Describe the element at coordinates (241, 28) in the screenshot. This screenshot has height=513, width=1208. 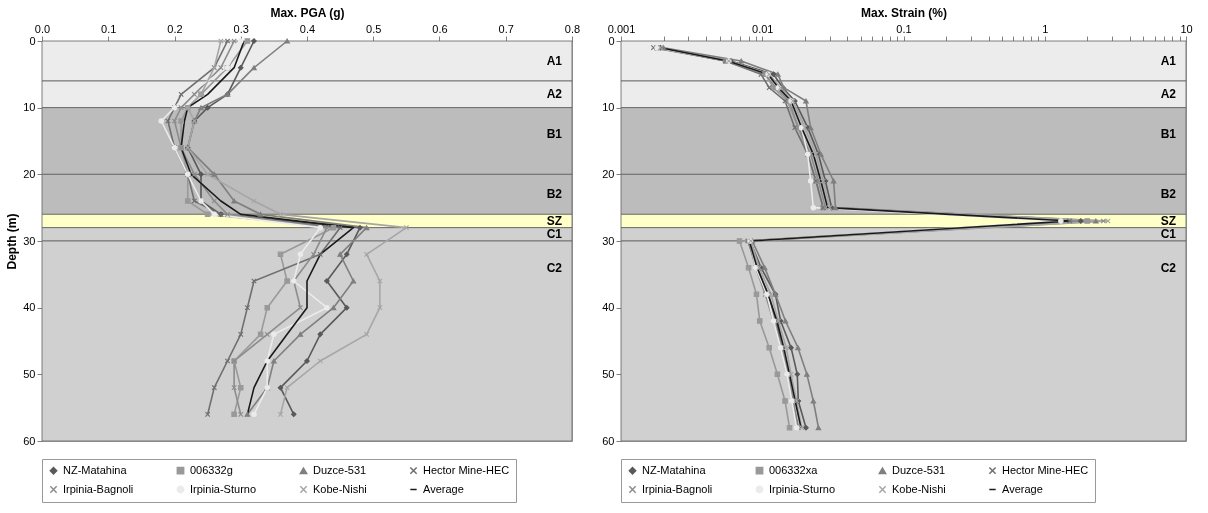
I see `x-tick-label: 0.3` at that location.